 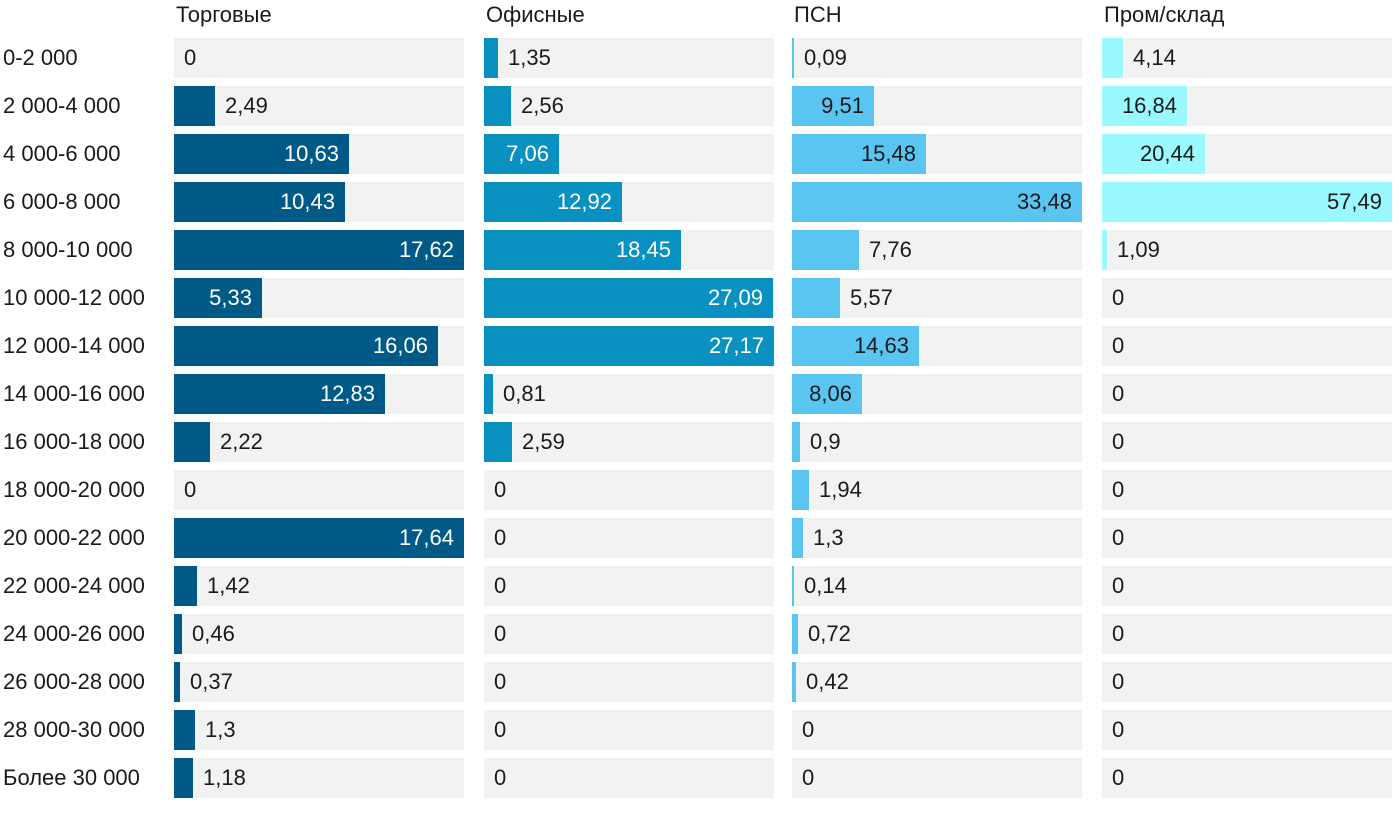 I want to click on category-label: 28 000-30 000, so click(x=74, y=729).